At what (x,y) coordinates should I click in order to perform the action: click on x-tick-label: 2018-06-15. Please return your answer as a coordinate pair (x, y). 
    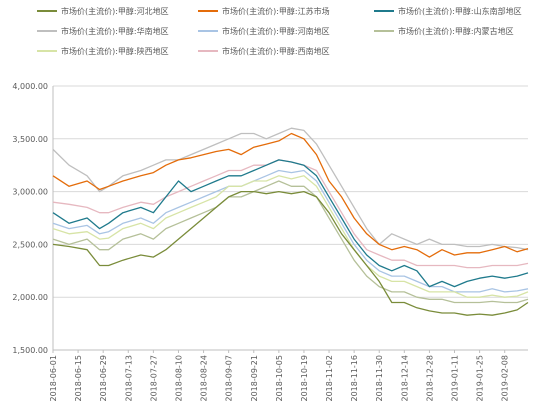
    Looking at the image, I should click on (78, 378).